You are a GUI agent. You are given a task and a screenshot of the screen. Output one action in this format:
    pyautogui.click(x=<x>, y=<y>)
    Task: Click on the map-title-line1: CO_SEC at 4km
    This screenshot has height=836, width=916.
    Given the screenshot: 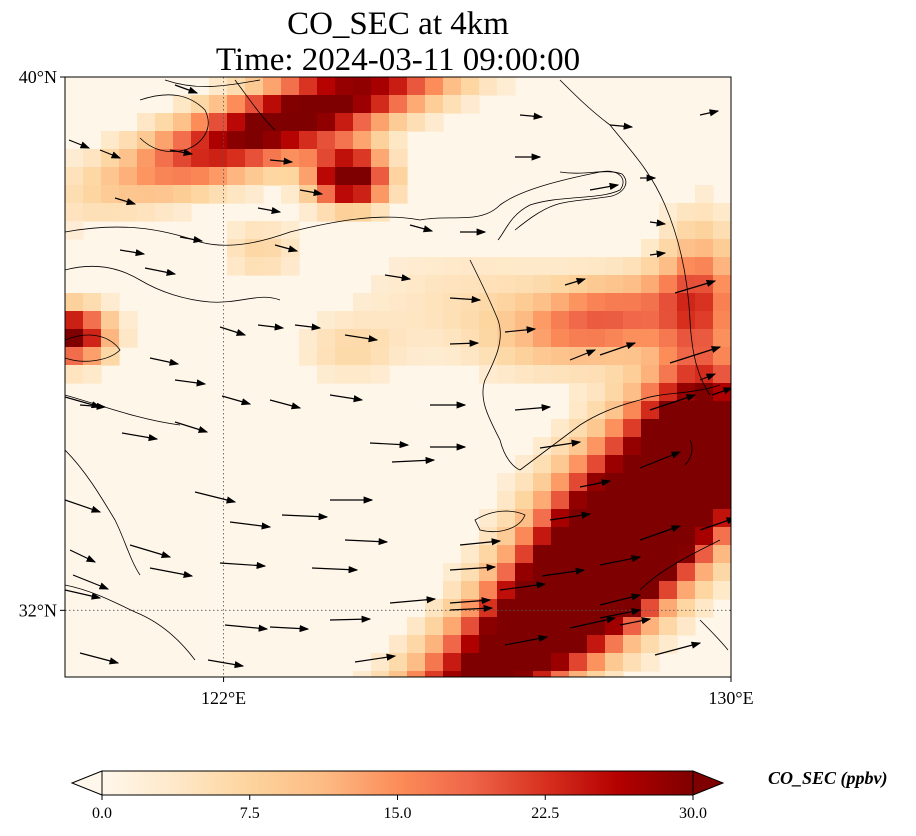 What is the action you would take?
    pyautogui.click(x=398, y=24)
    